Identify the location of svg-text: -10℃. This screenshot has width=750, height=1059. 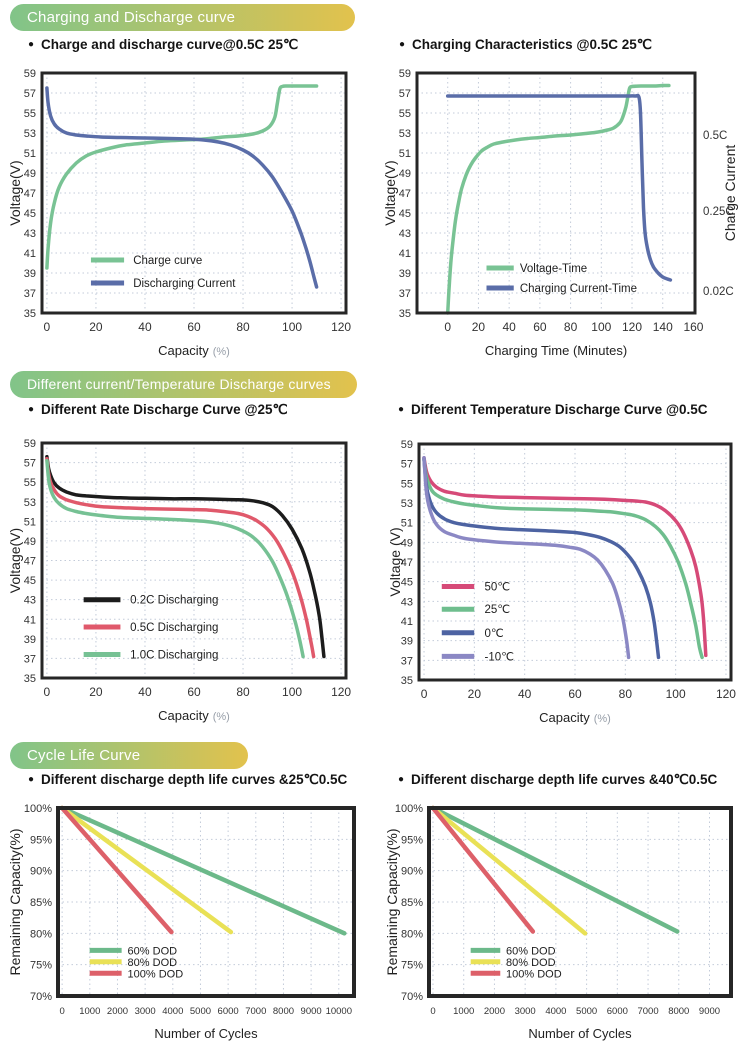
(500, 657).